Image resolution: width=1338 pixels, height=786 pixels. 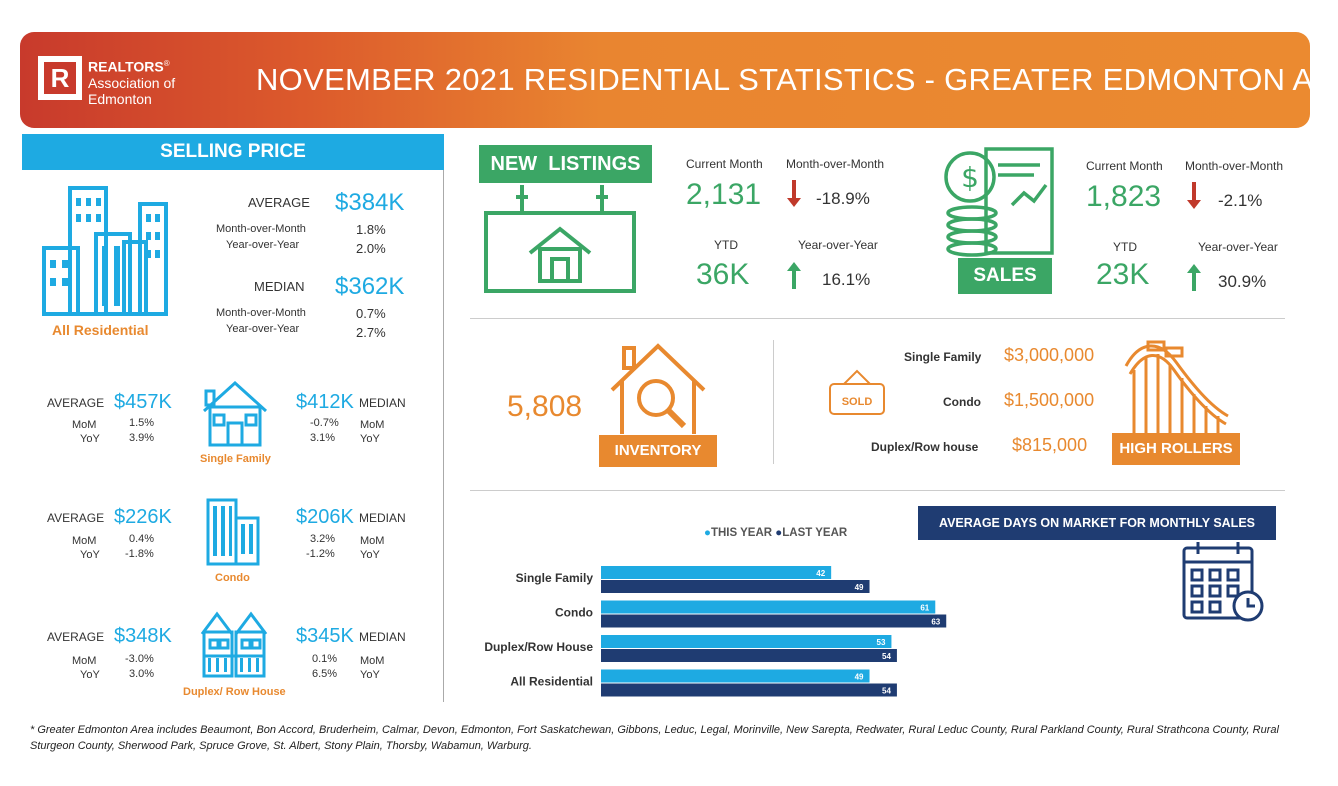 I want to click on buildings-icon, so click(x=105, y=251).